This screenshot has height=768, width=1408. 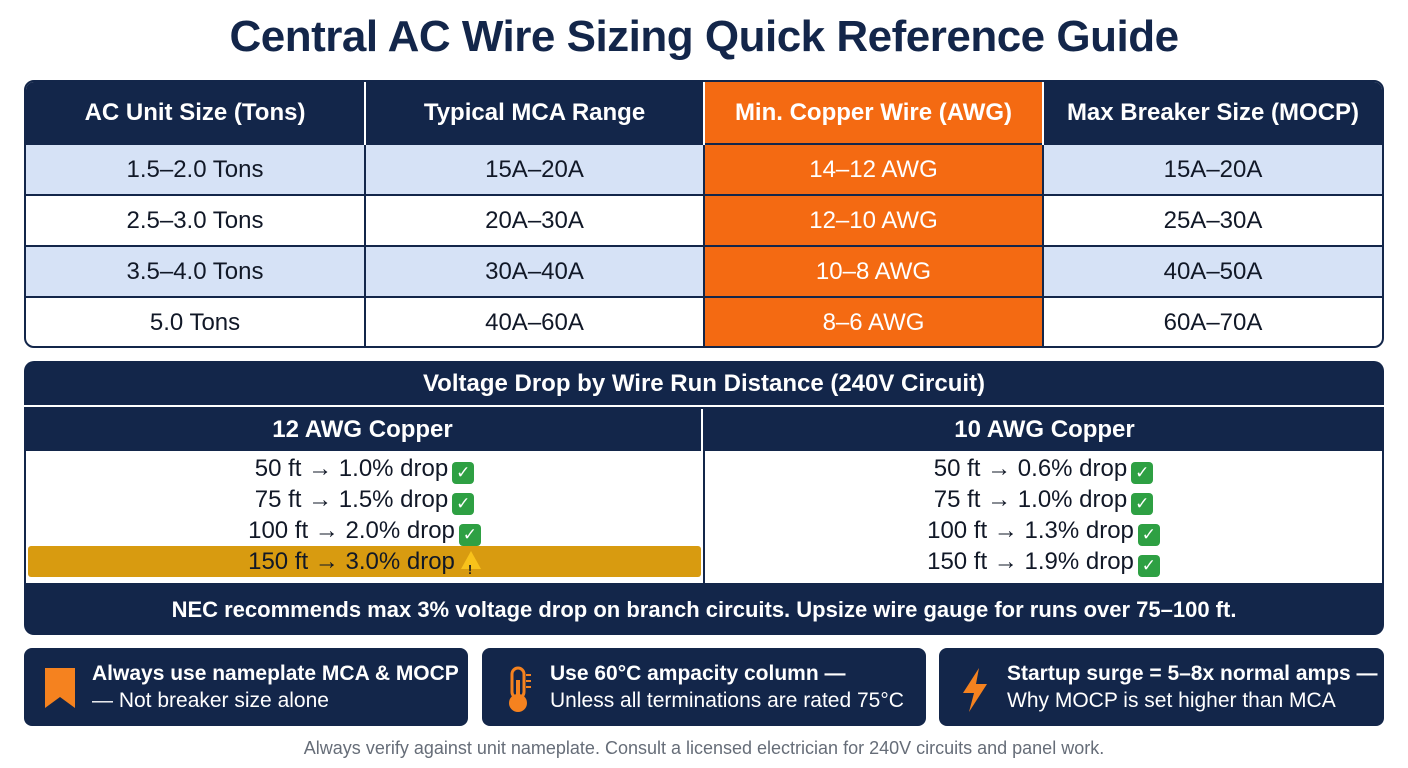 What do you see at coordinates (1212, 169) in the screenshot?
I see `cell-max-breaker: 15A–20A` at bounding box center [1212, 169].